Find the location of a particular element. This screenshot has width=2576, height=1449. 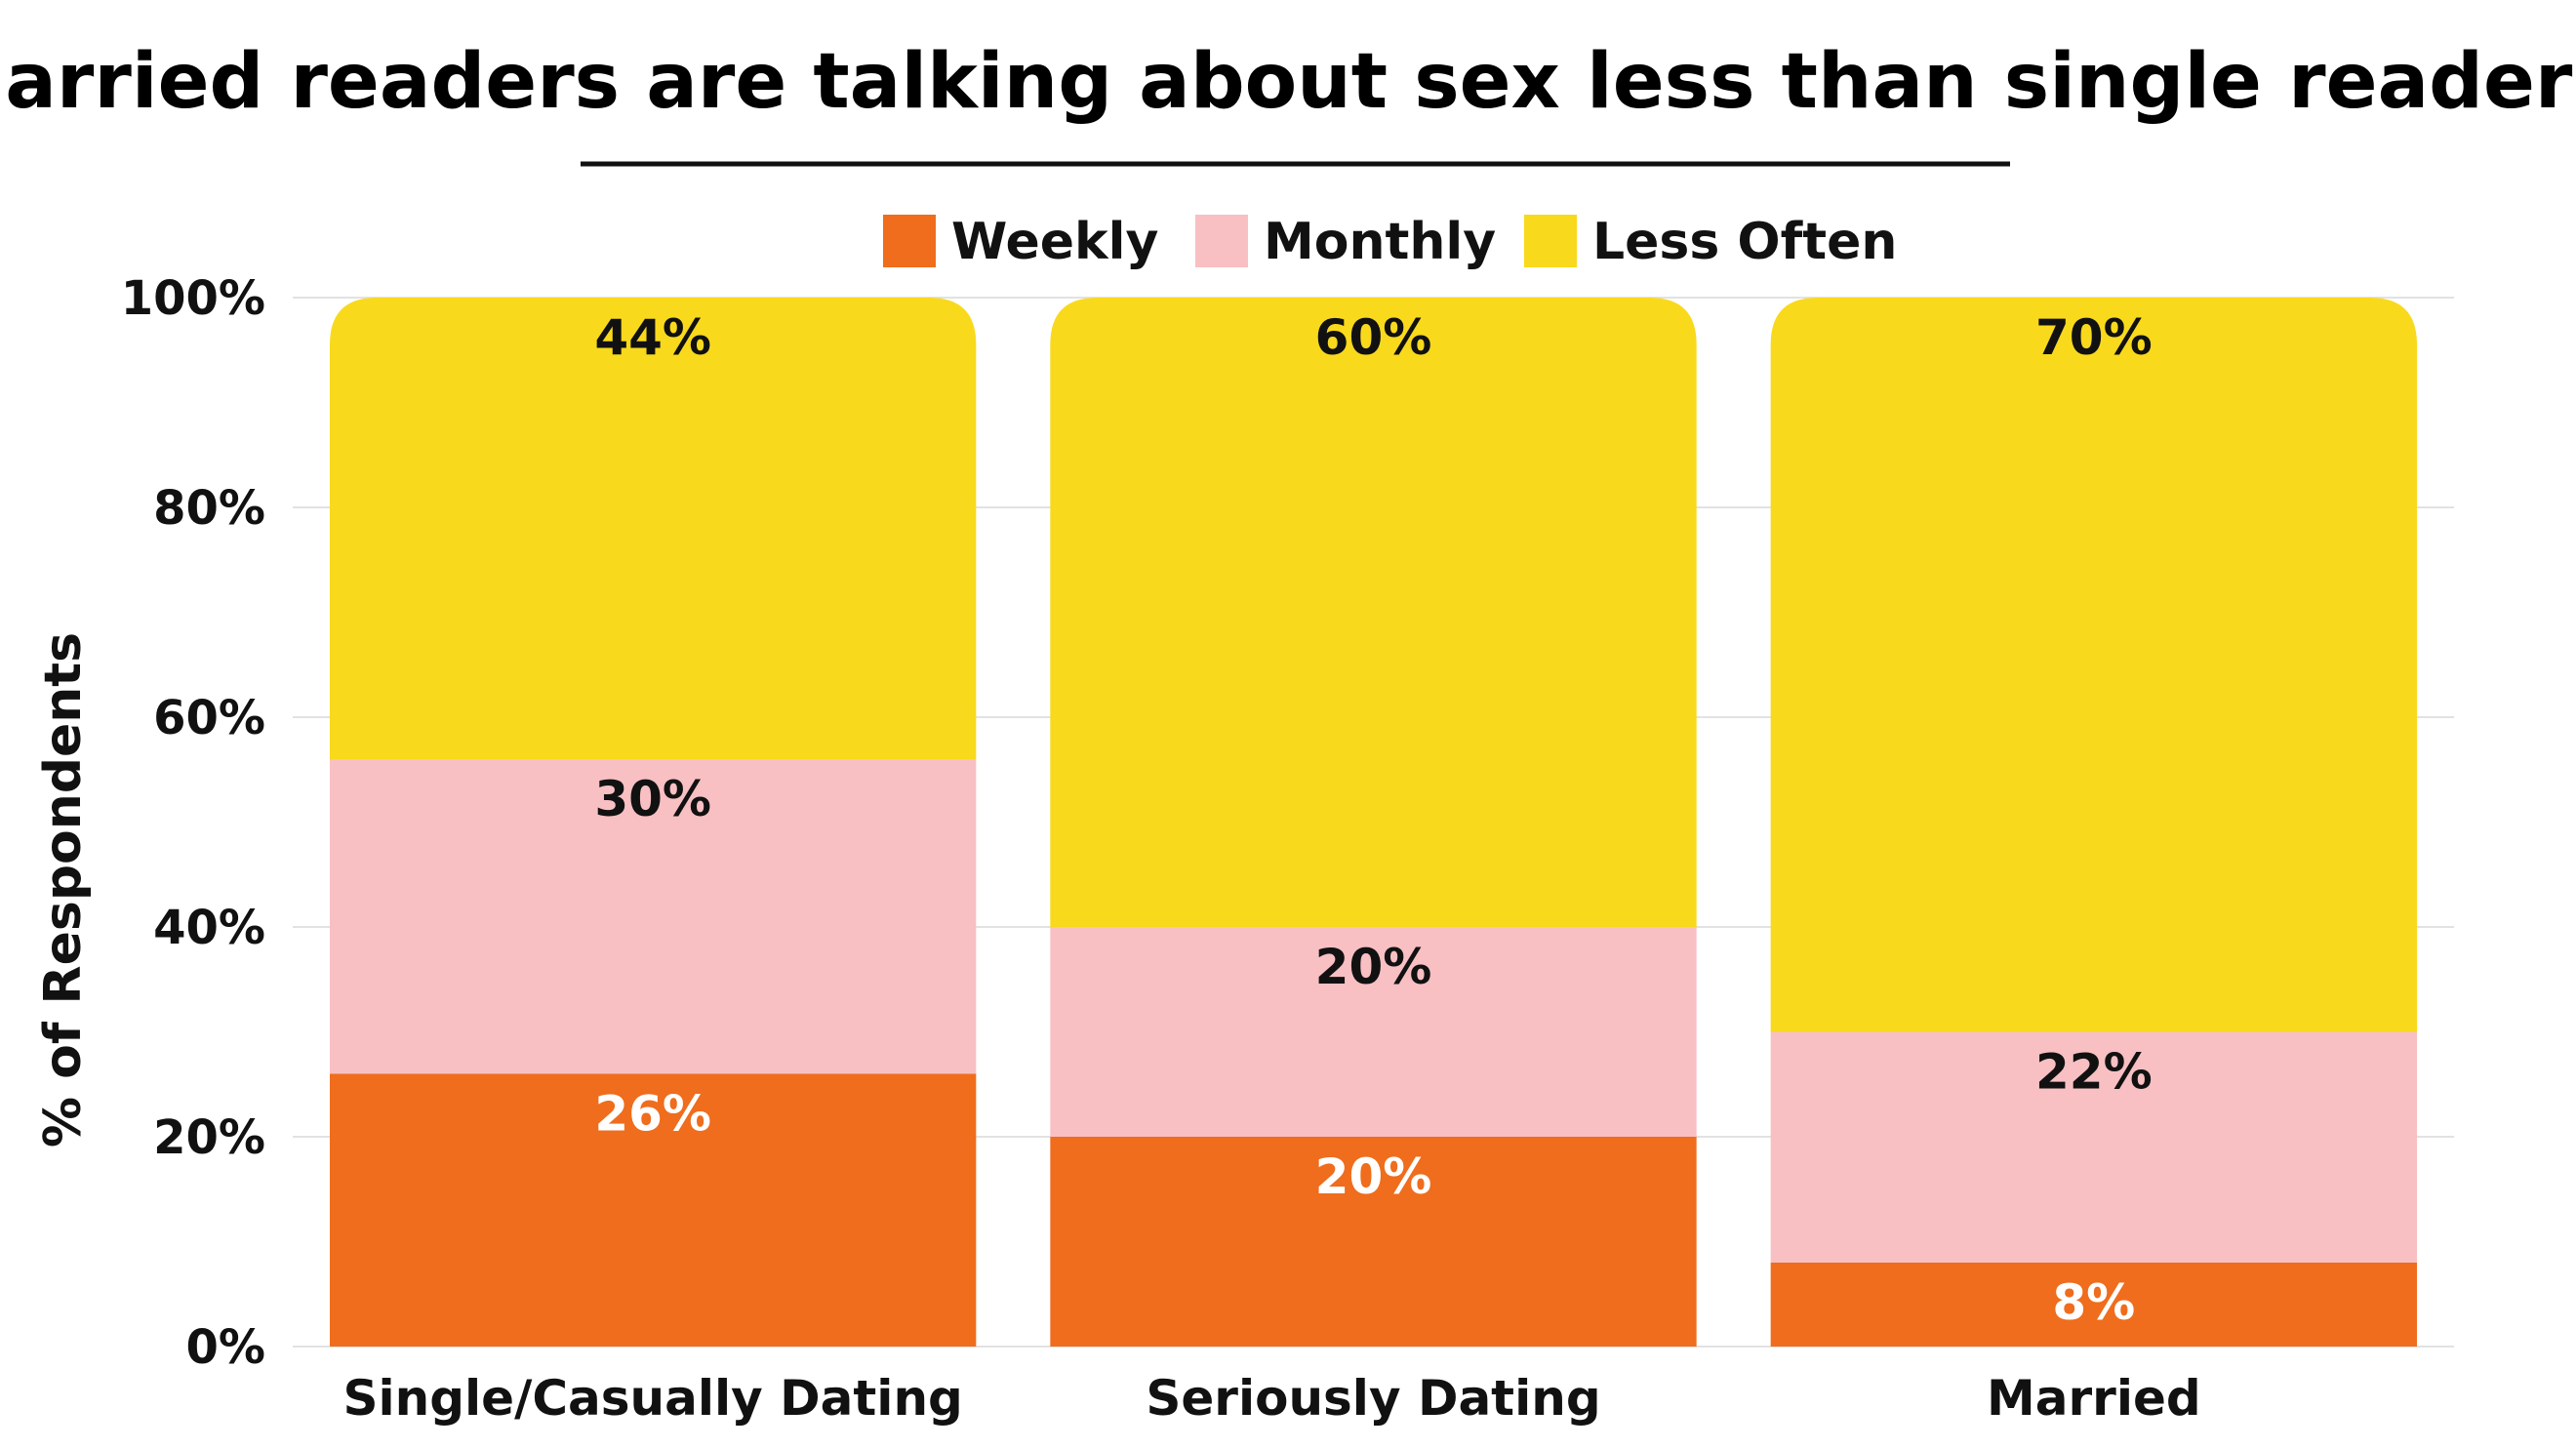

y-tick-label: 100% is located at coordinates (193, 298).